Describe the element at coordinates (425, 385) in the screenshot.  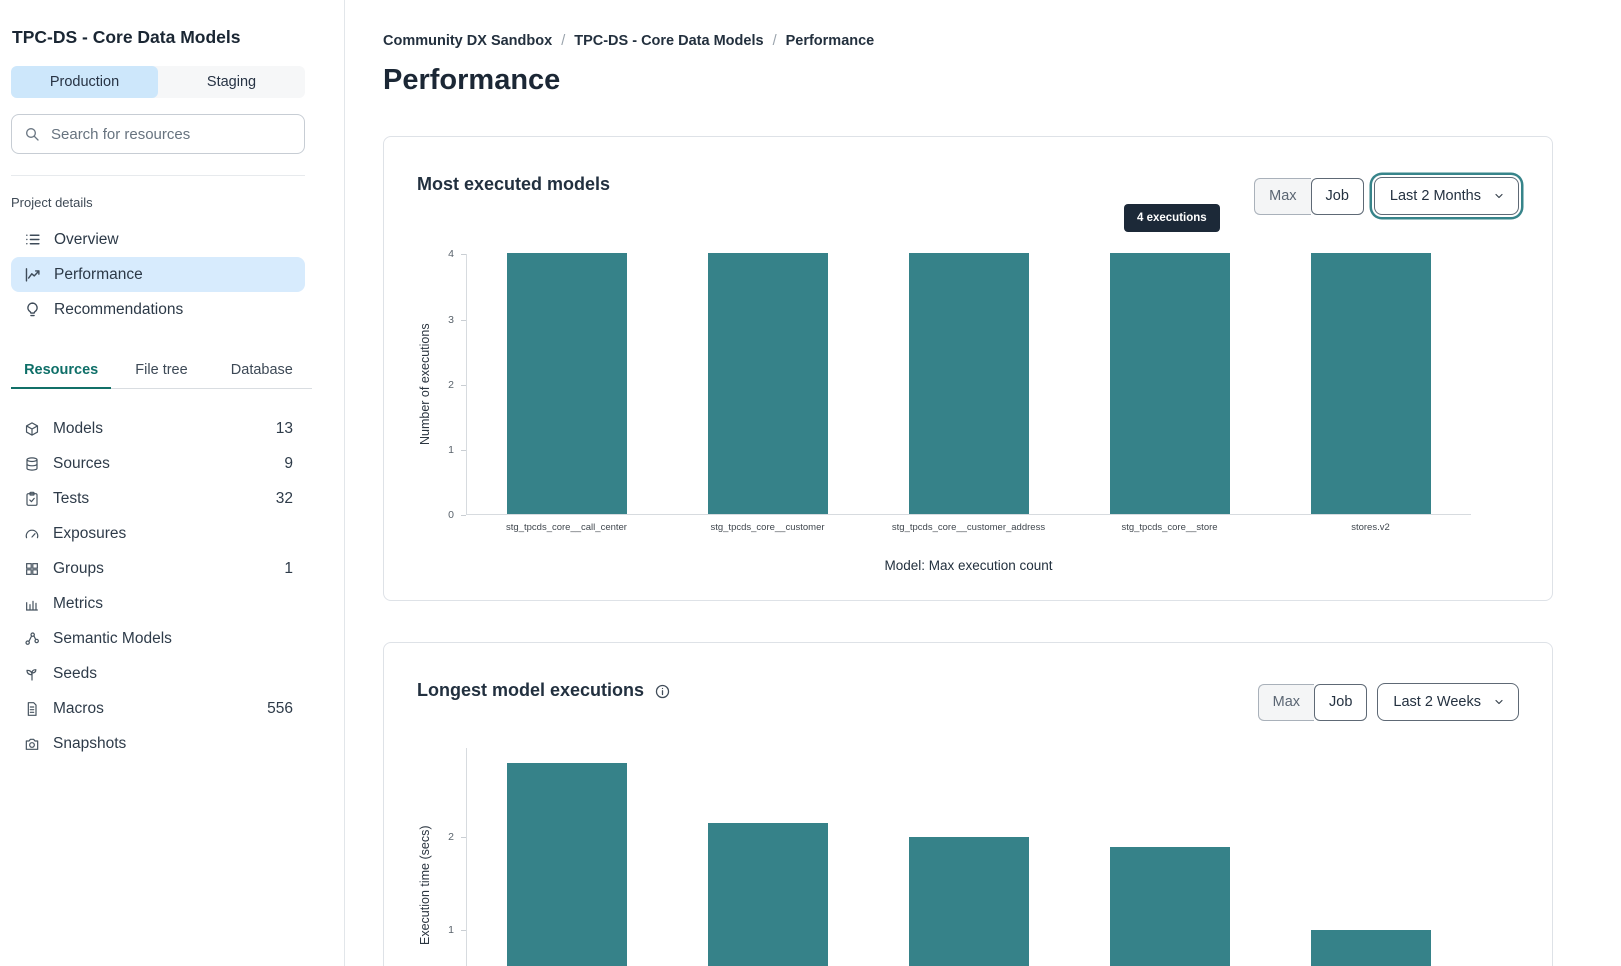
I see `y-axis-label: Number of executions` at that location.